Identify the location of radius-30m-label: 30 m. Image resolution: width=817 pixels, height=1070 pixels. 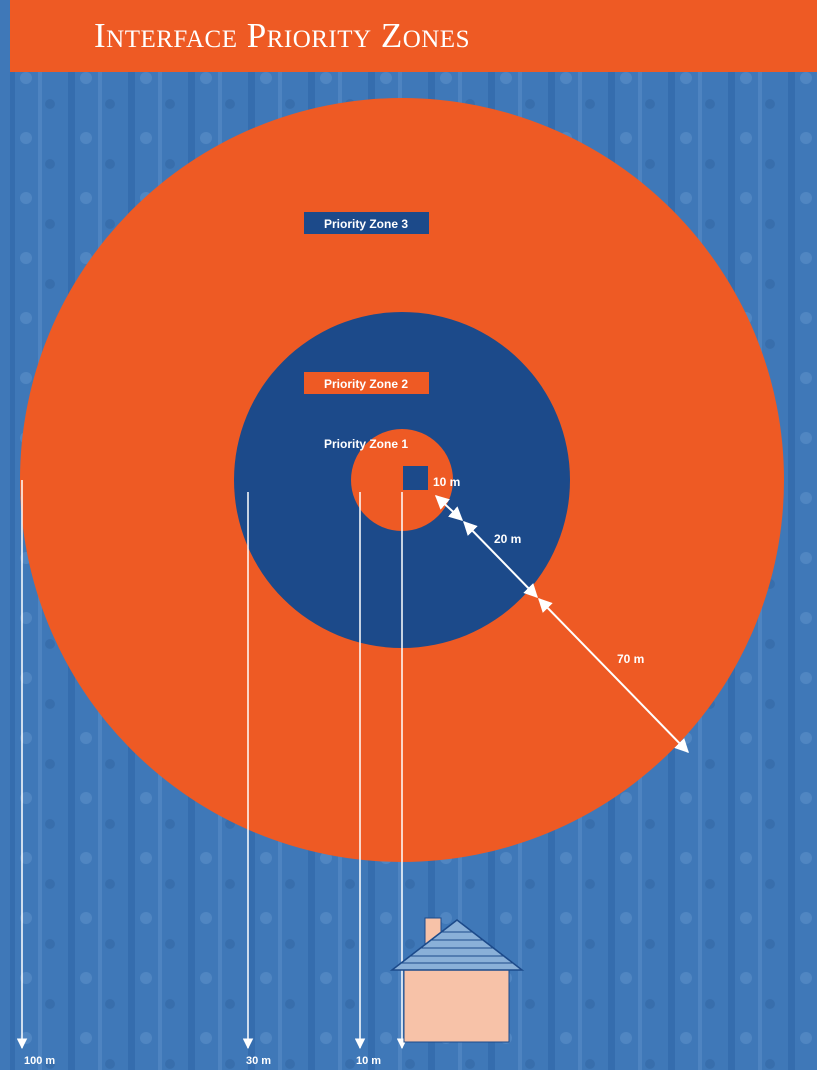
(258, 1061).